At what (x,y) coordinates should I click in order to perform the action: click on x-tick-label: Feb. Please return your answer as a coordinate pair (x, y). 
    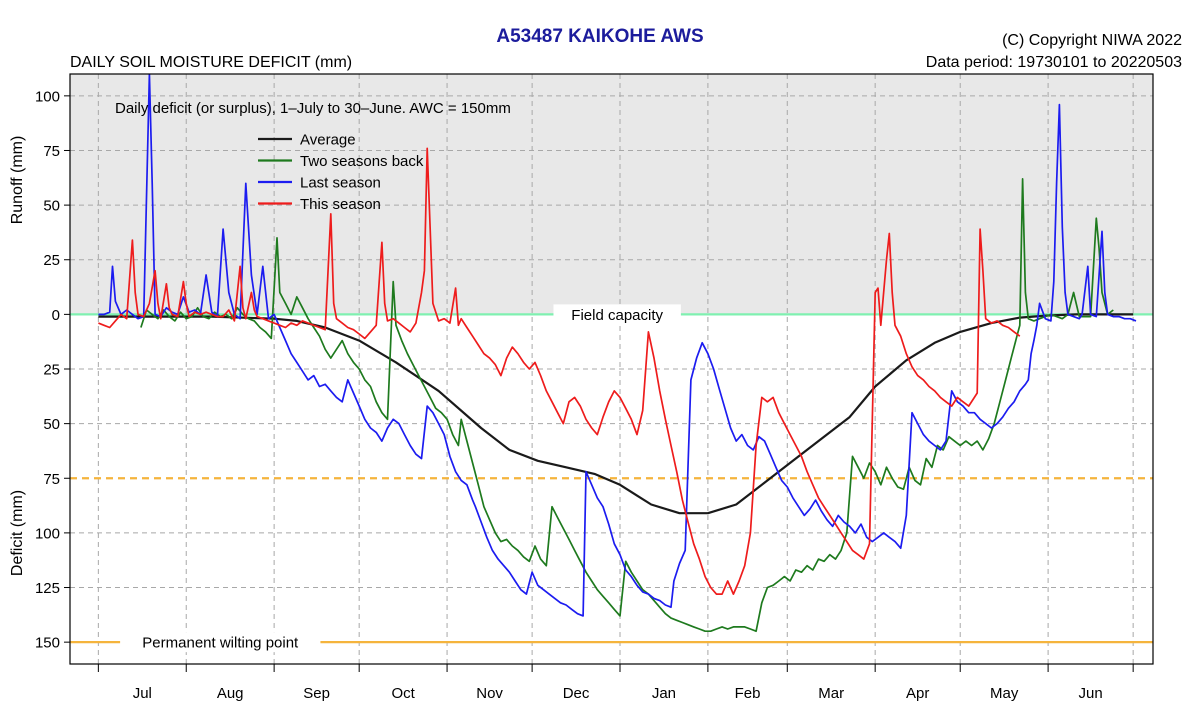
    Looking at the image, I should click on (748, 693).